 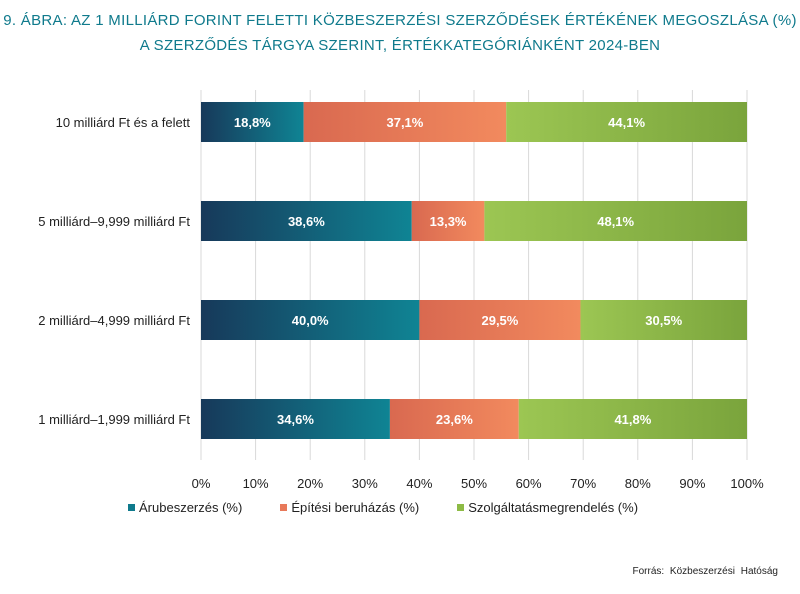 I want to click on x-tick-label: 70%, so click(x=583, y=483).